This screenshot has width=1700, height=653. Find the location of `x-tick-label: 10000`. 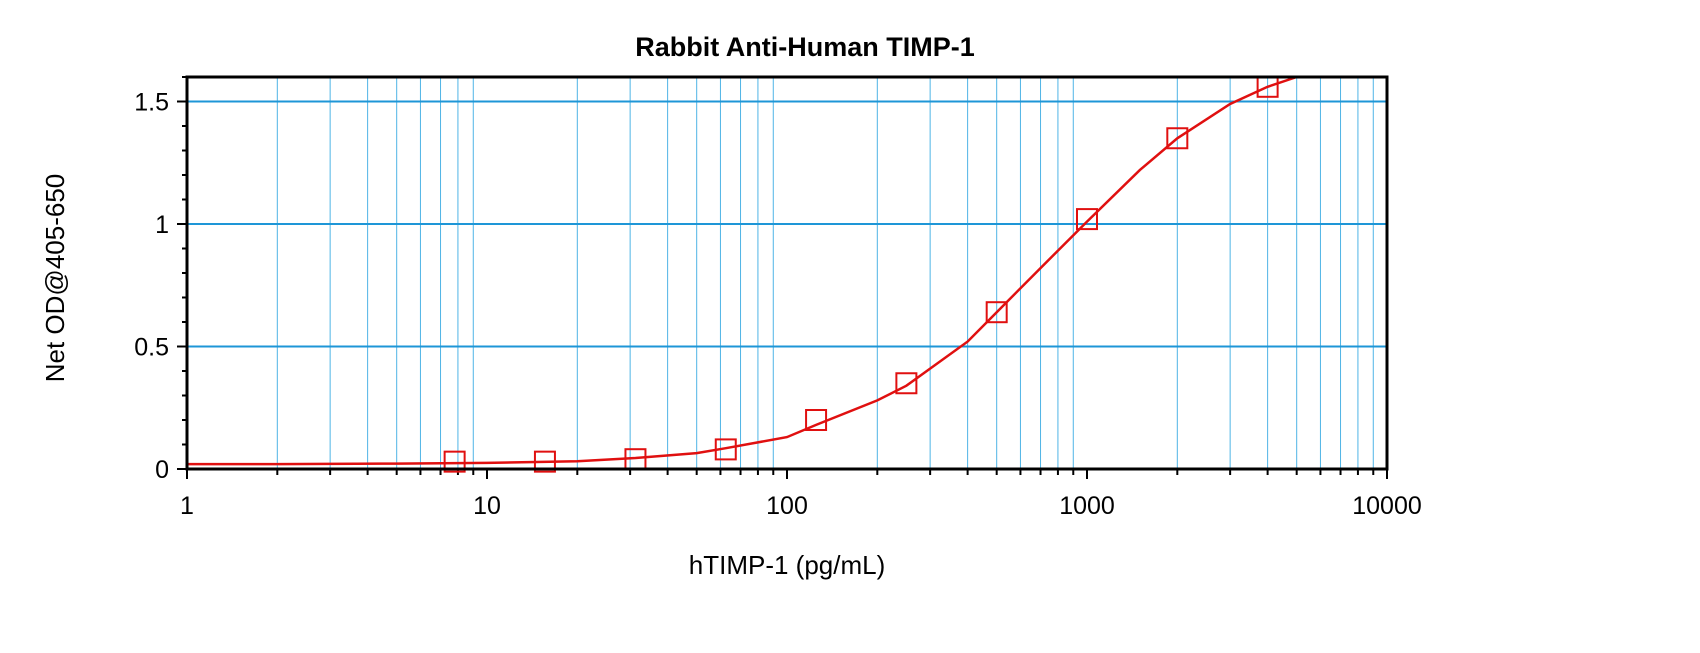

x-tick-label: 10000 is located at coordinates (1387, 506).